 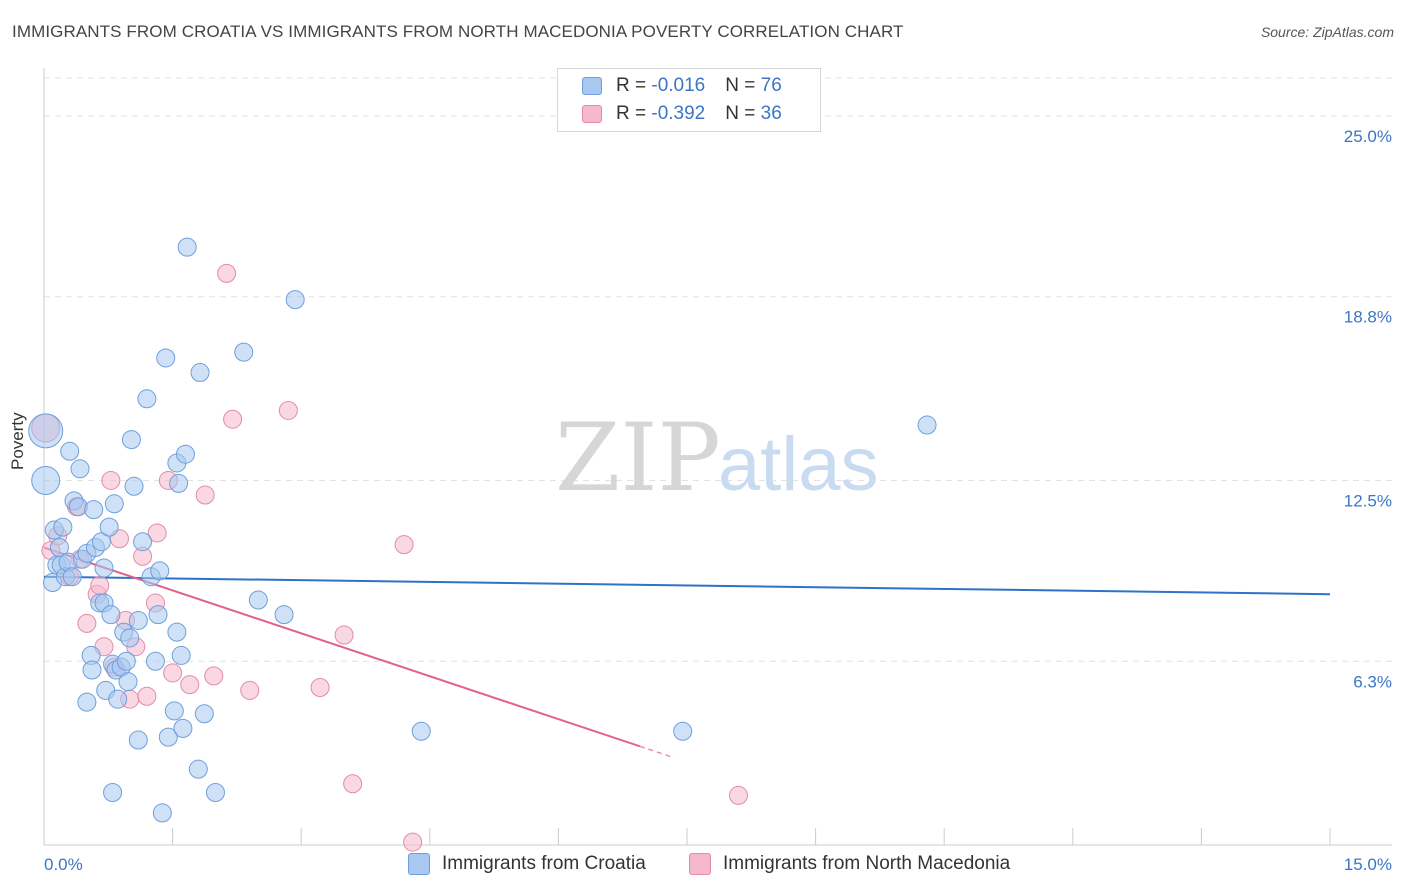 What do you see at coordinates (771, 113) in the screenshot?
I see `macedonia-n-value: 36` at bounding box center [771, 113].